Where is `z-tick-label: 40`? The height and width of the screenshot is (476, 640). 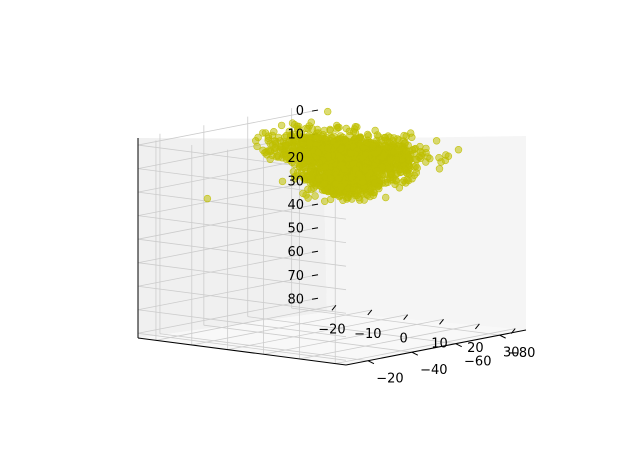 z-tick-label: 40 is located at coordinates (295, 205).